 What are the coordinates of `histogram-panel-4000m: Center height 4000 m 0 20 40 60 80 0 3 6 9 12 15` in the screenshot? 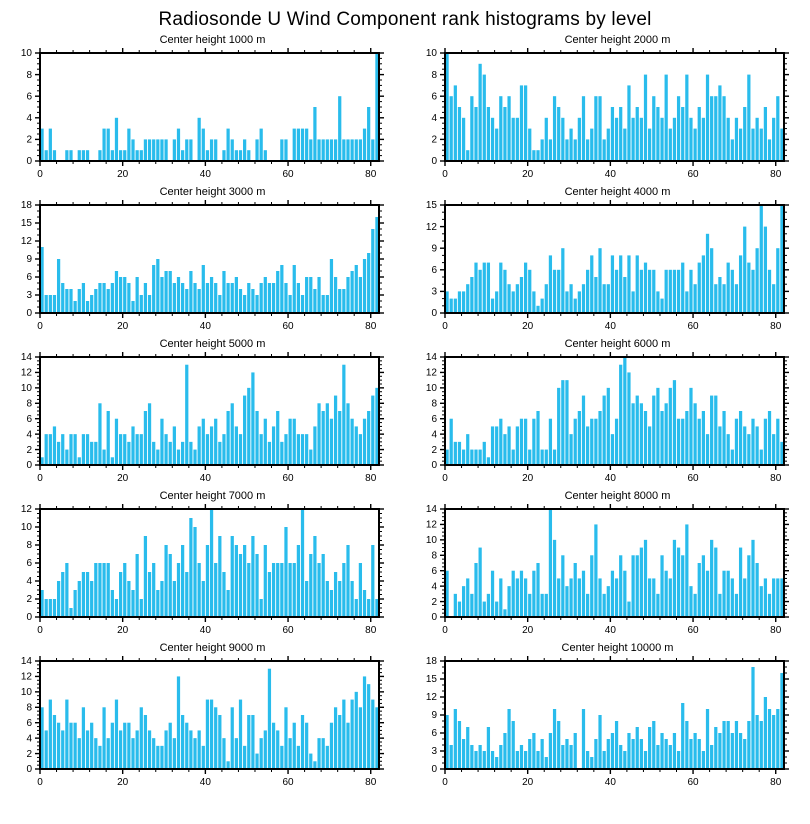 It's located at (607, 261).